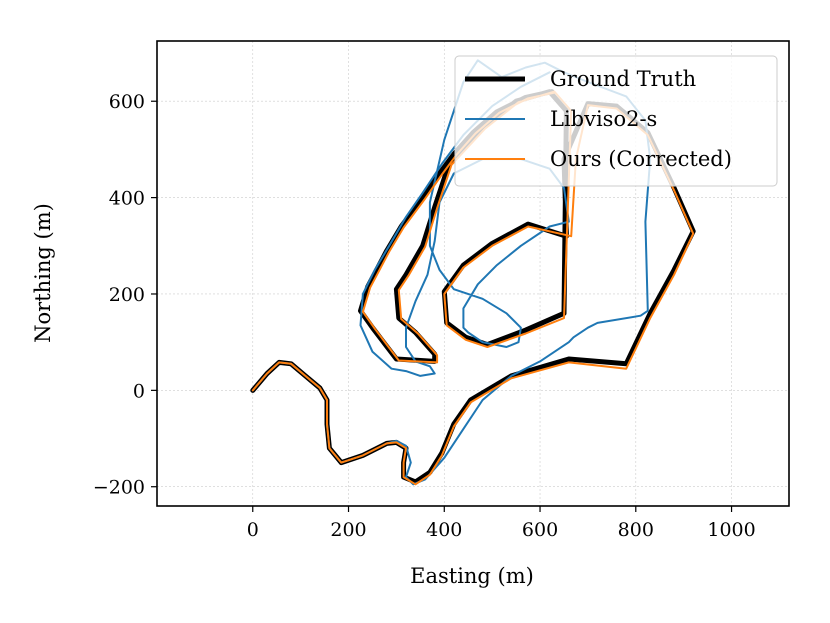 The image size is (830, 623). I want to click on x-tick-label: 600, so click(540, 530).